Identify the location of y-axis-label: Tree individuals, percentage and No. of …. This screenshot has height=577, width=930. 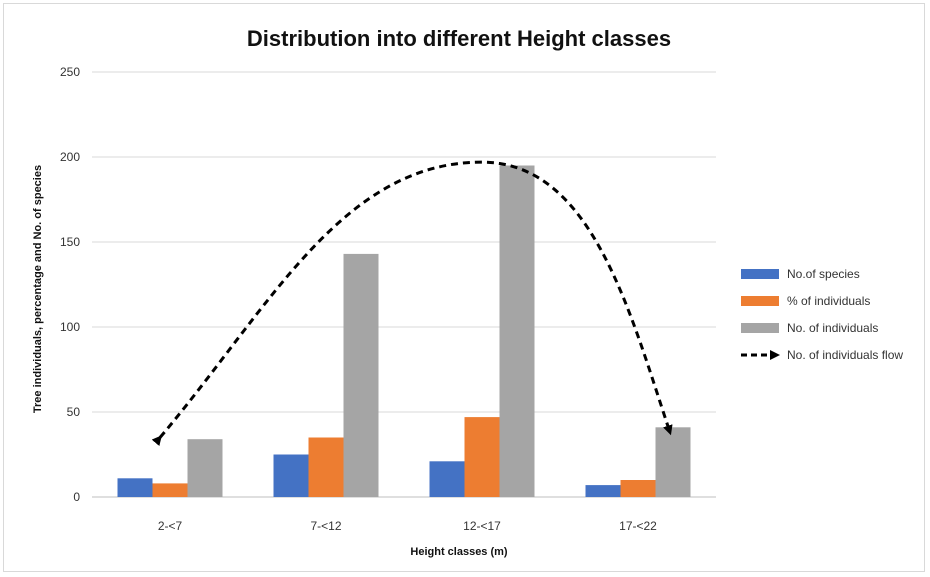
(38, 289).